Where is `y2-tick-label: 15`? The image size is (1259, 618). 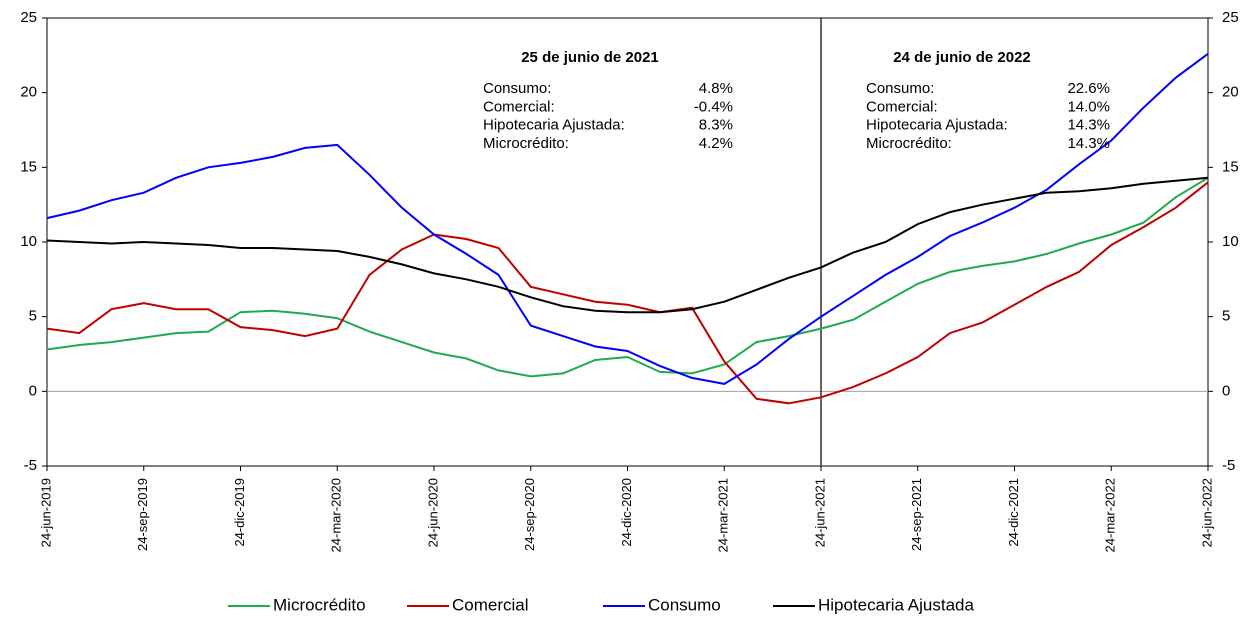
y2-tick-label: 15 is located at coordinates (1230, 166).